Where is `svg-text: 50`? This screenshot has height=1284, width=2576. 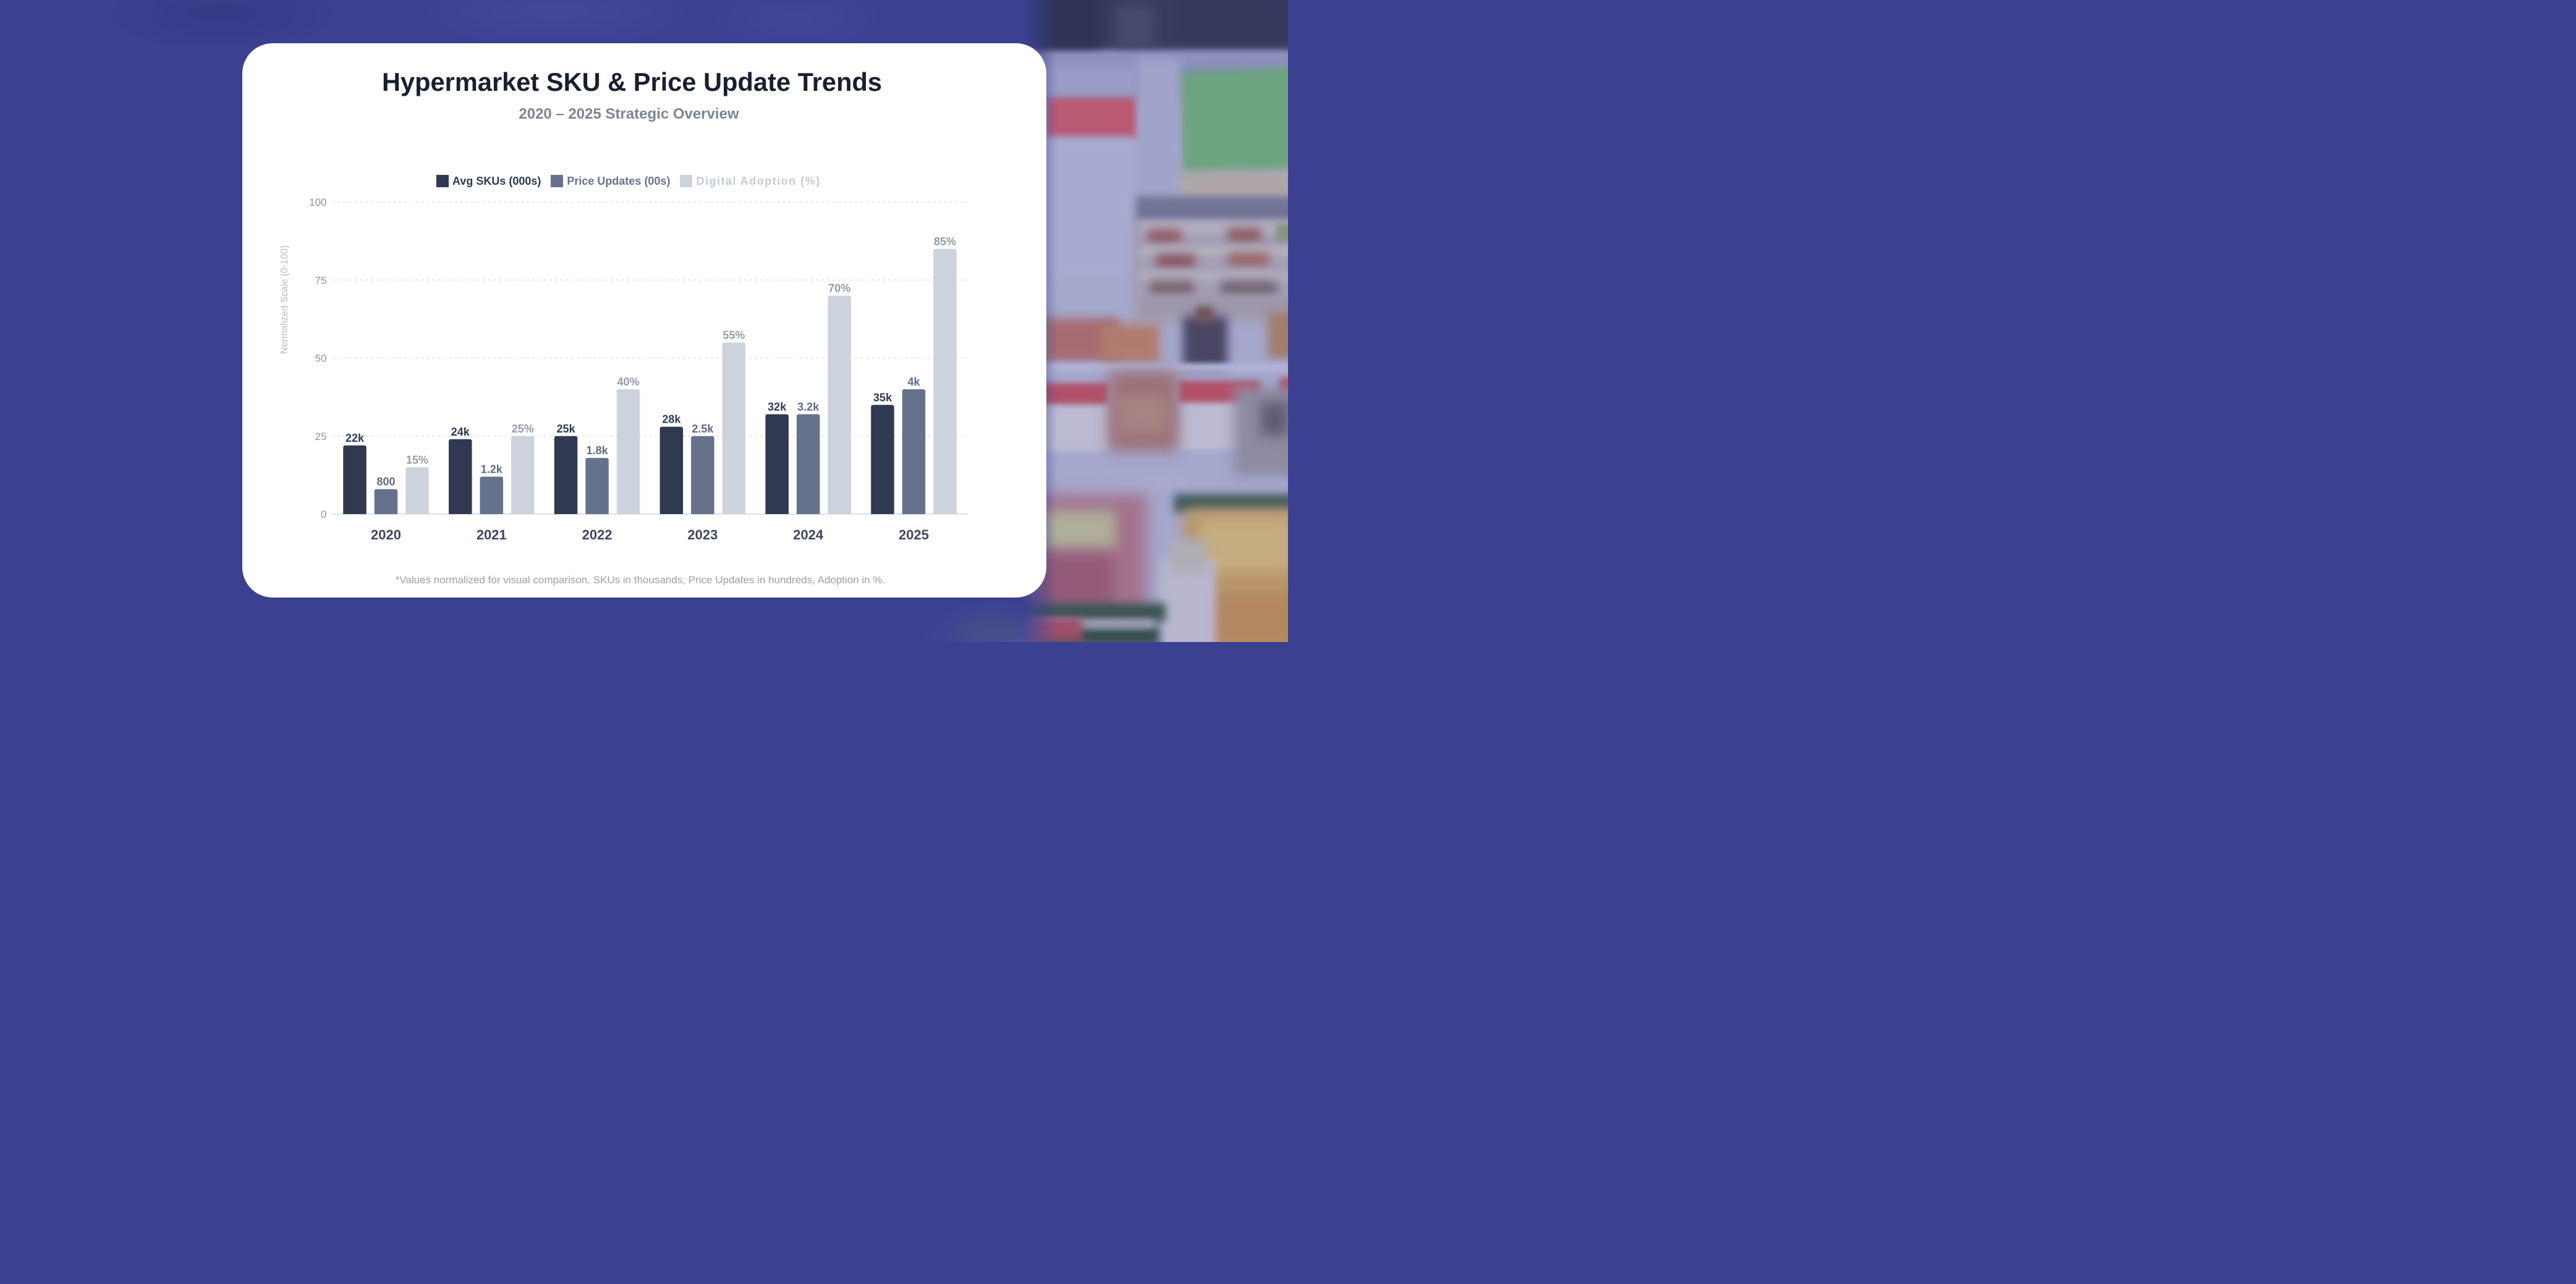
svg-text: 50 is located at coordinates (321, 359).